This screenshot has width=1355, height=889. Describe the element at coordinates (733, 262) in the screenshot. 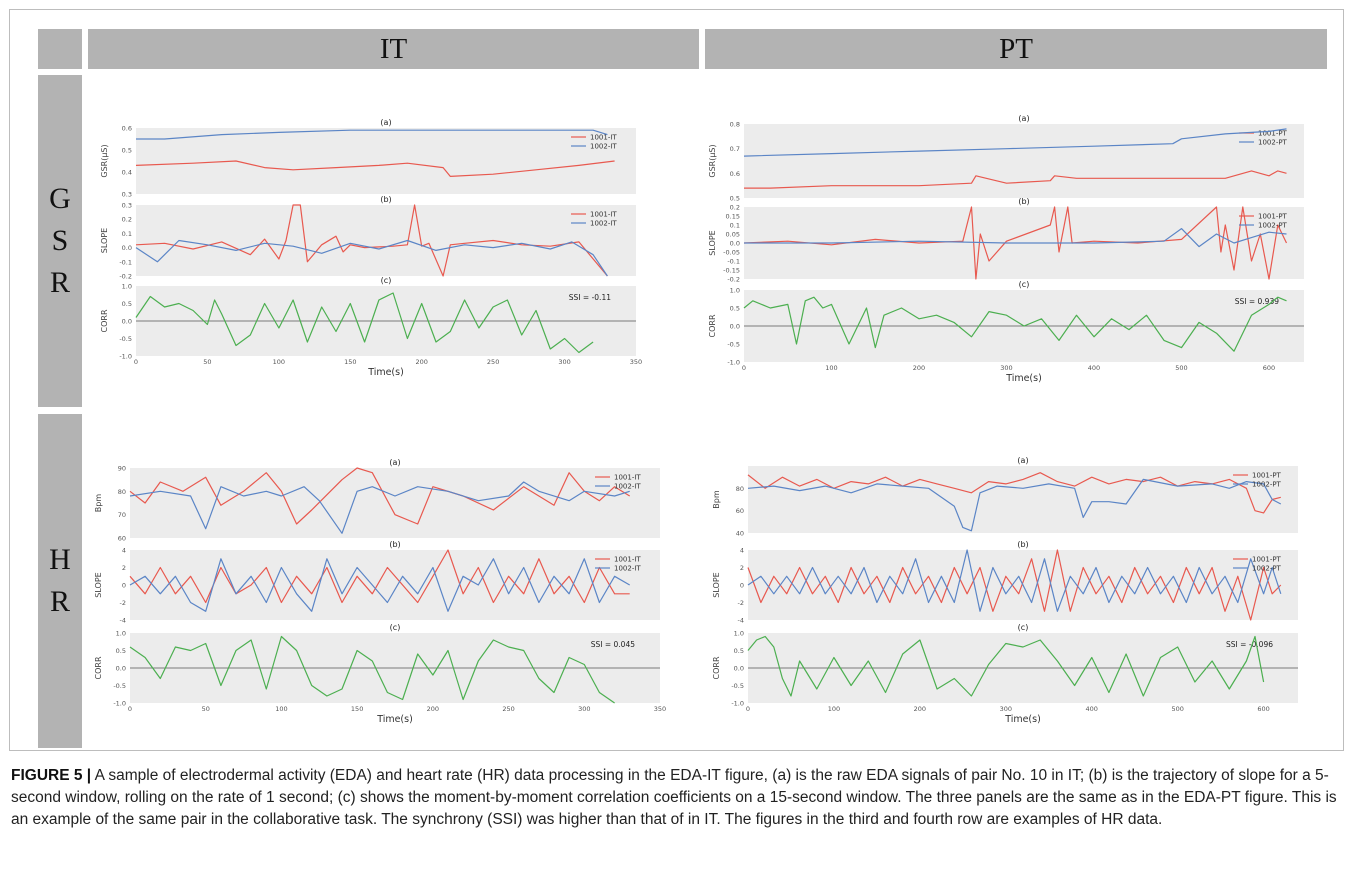

I see `y-tick-label: -0.1` at that location.